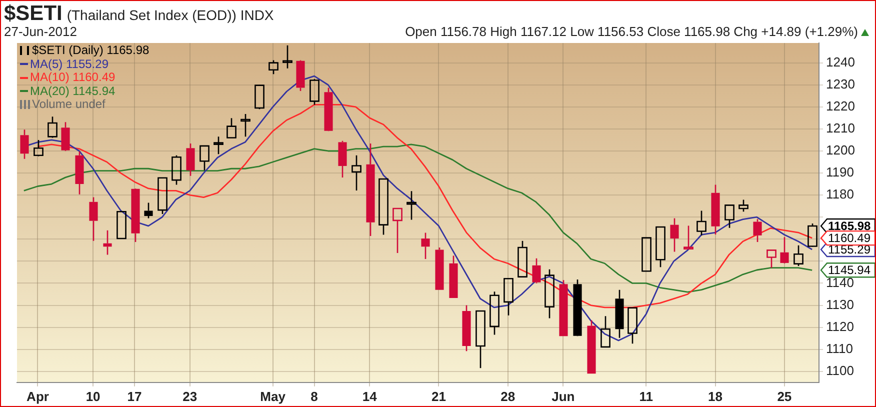 The height and width of the screenshot is (407, 876). Describe the element at coordinates (840, 304) in the screenshot. I see `y-tick-label: 1130` at that location.